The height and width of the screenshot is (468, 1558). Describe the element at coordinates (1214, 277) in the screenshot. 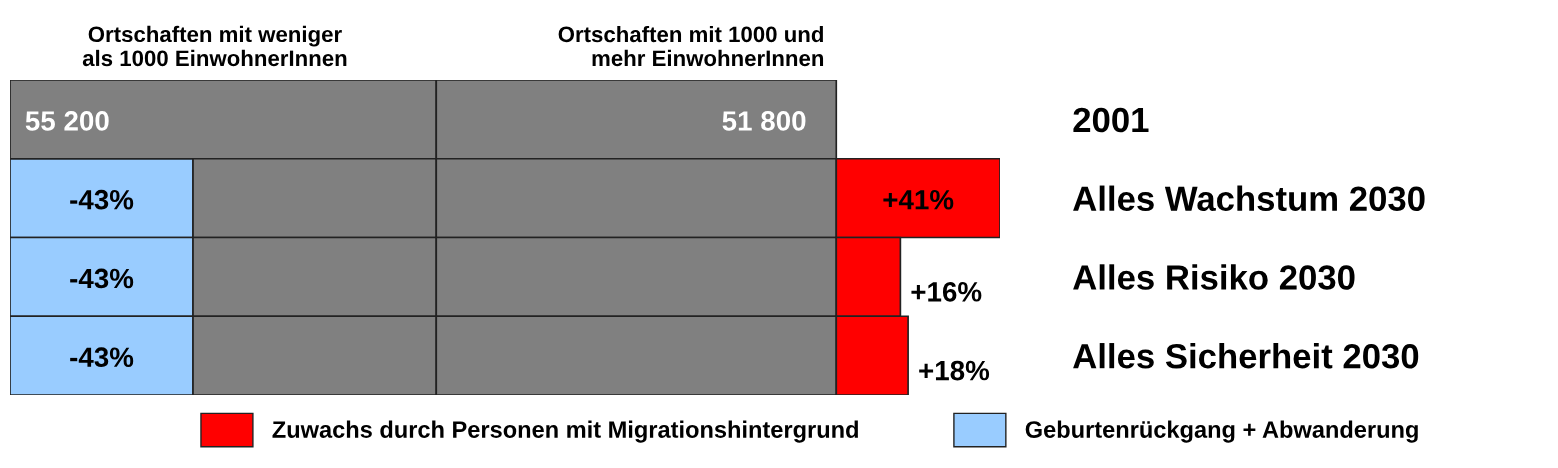

I see `y-tick-label: Alles Risiko 2030` at that location.